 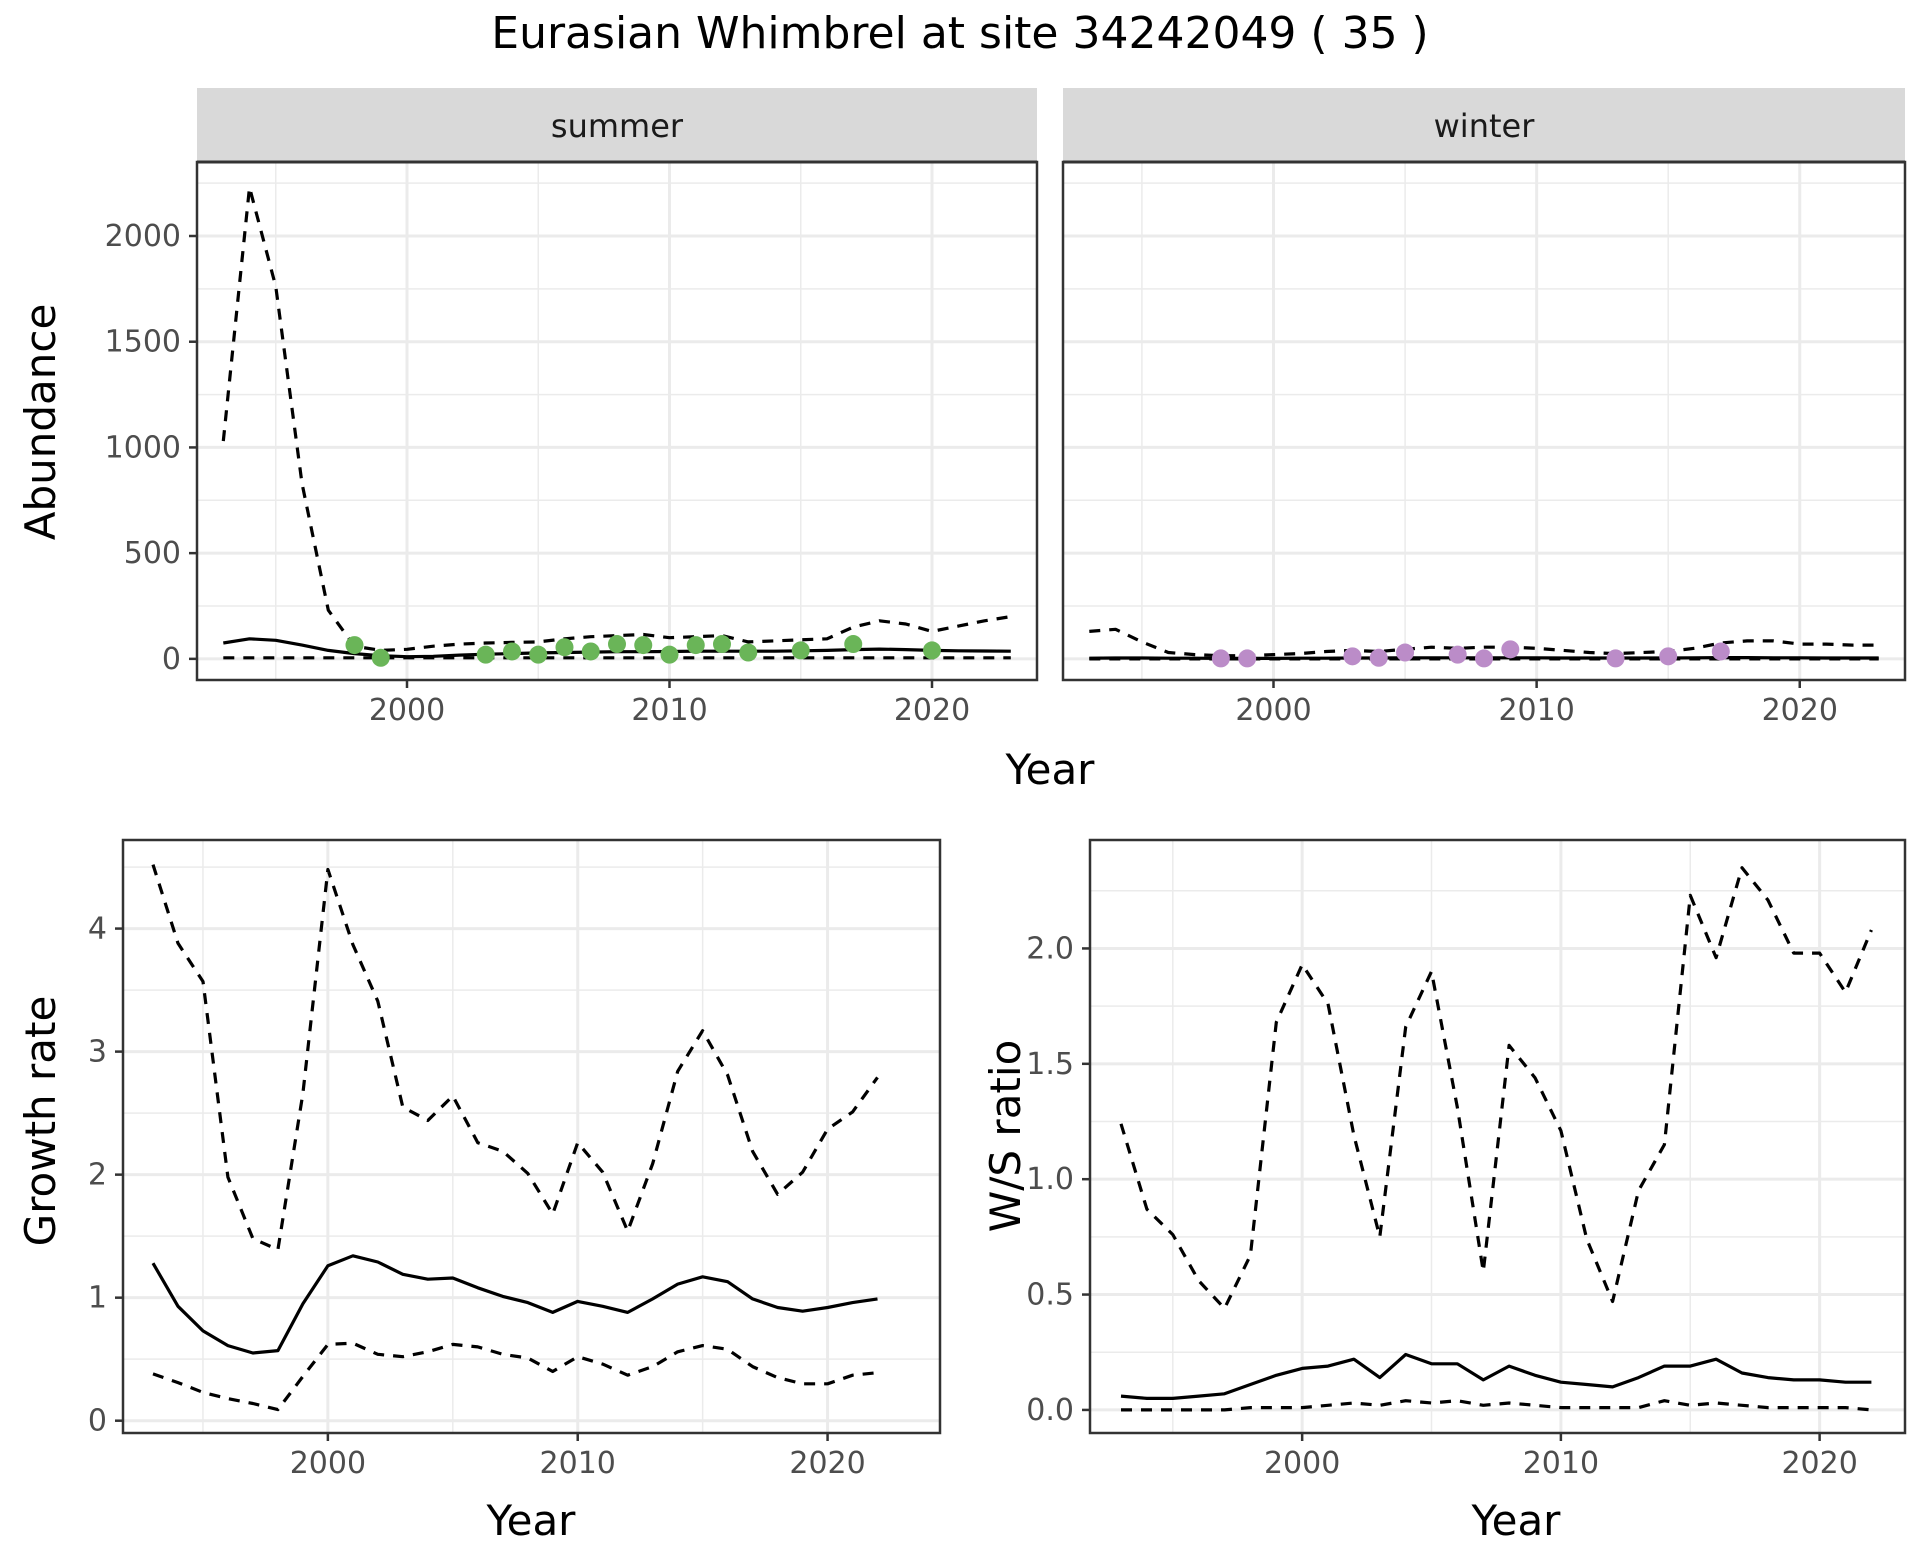 I want to click on growth-y-axis-title: Growth rate, so click(x=40, y=1121).